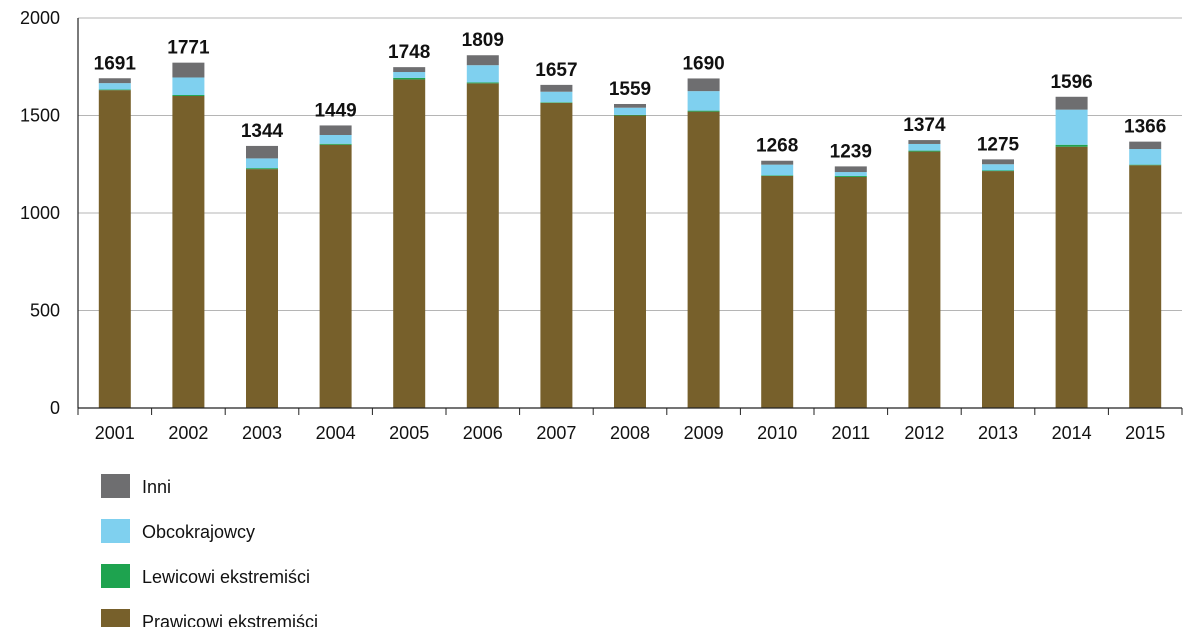  Describe the element at coordinates (409, 75) in the screenshot. I see `bar-segment-obcokrajowcy-2005` at that location.